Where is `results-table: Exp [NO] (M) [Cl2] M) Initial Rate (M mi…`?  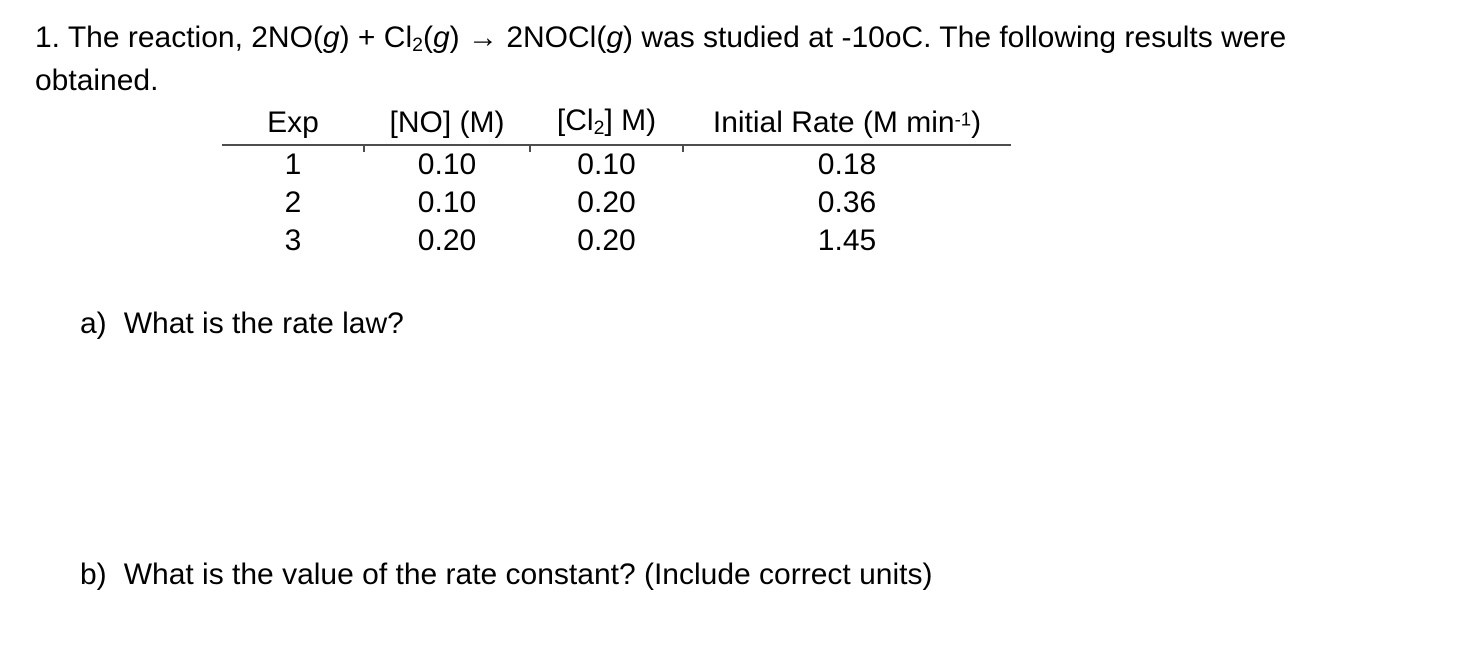 results-table: Exp [NO] (M) [Cl2] M) Initial Rate (M mi… is located at coordinates (616, 182).